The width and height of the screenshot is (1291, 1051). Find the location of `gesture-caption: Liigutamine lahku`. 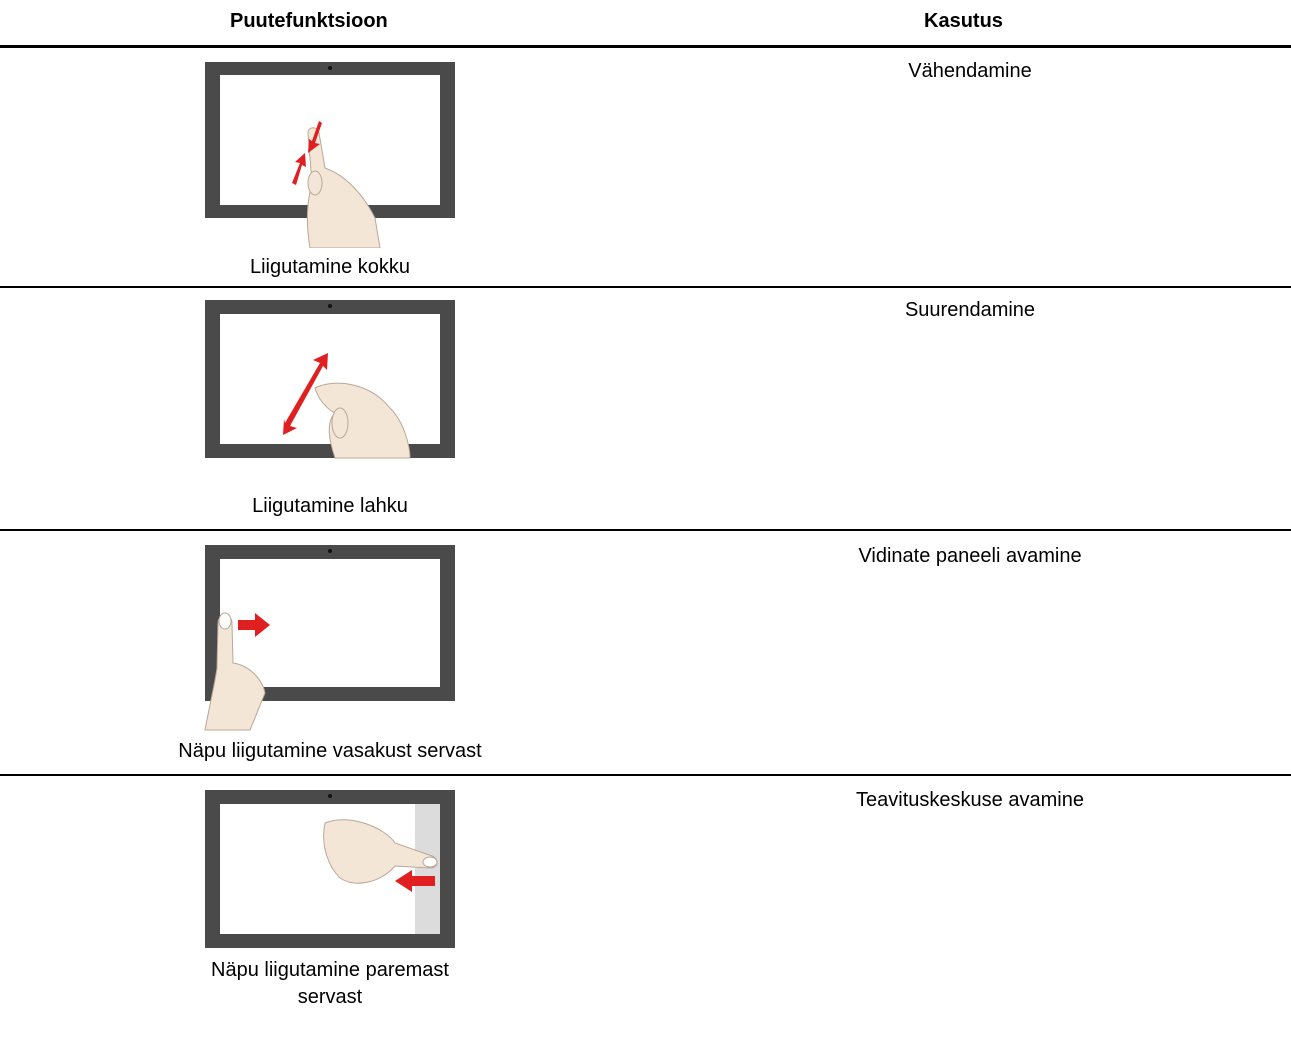

gesture-caption: Liigutamine lahku is located at coordinates (330, 506).